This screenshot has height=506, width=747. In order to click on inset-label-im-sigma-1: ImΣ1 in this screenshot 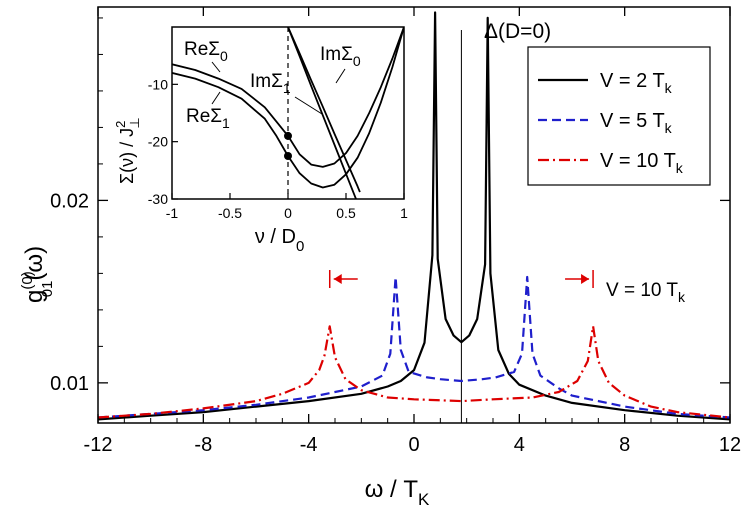, I will do `click(270, 83)`.